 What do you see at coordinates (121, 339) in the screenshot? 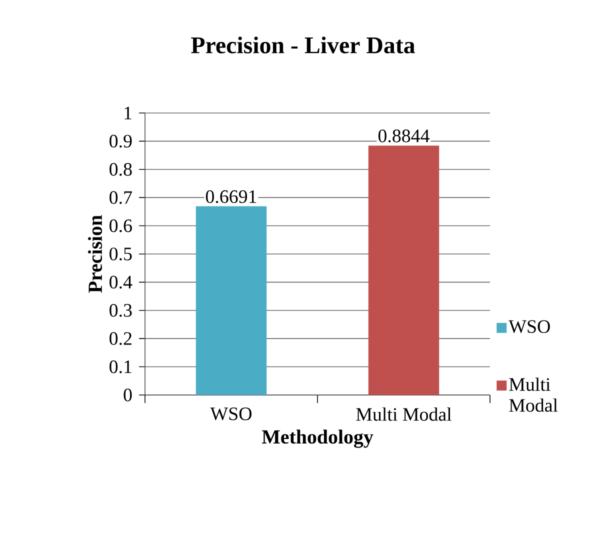
I see `y-tick-label: 0.2` at bounding box center [121, 339].